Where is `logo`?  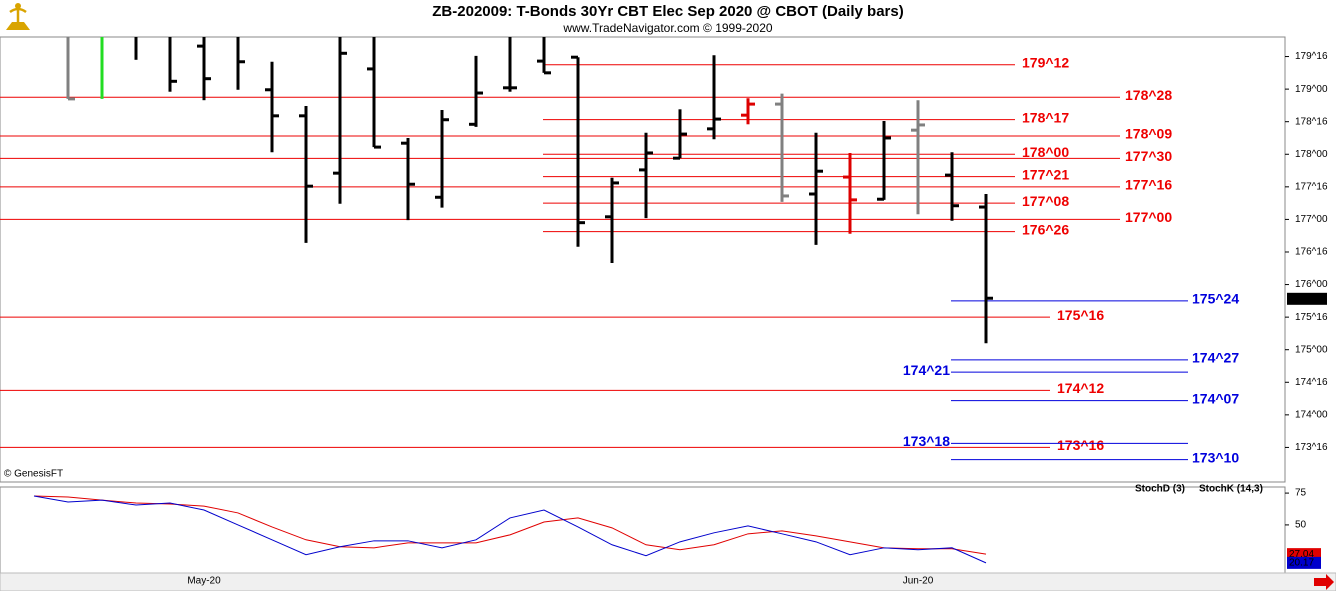
logo is located at coordinates (18, 16).